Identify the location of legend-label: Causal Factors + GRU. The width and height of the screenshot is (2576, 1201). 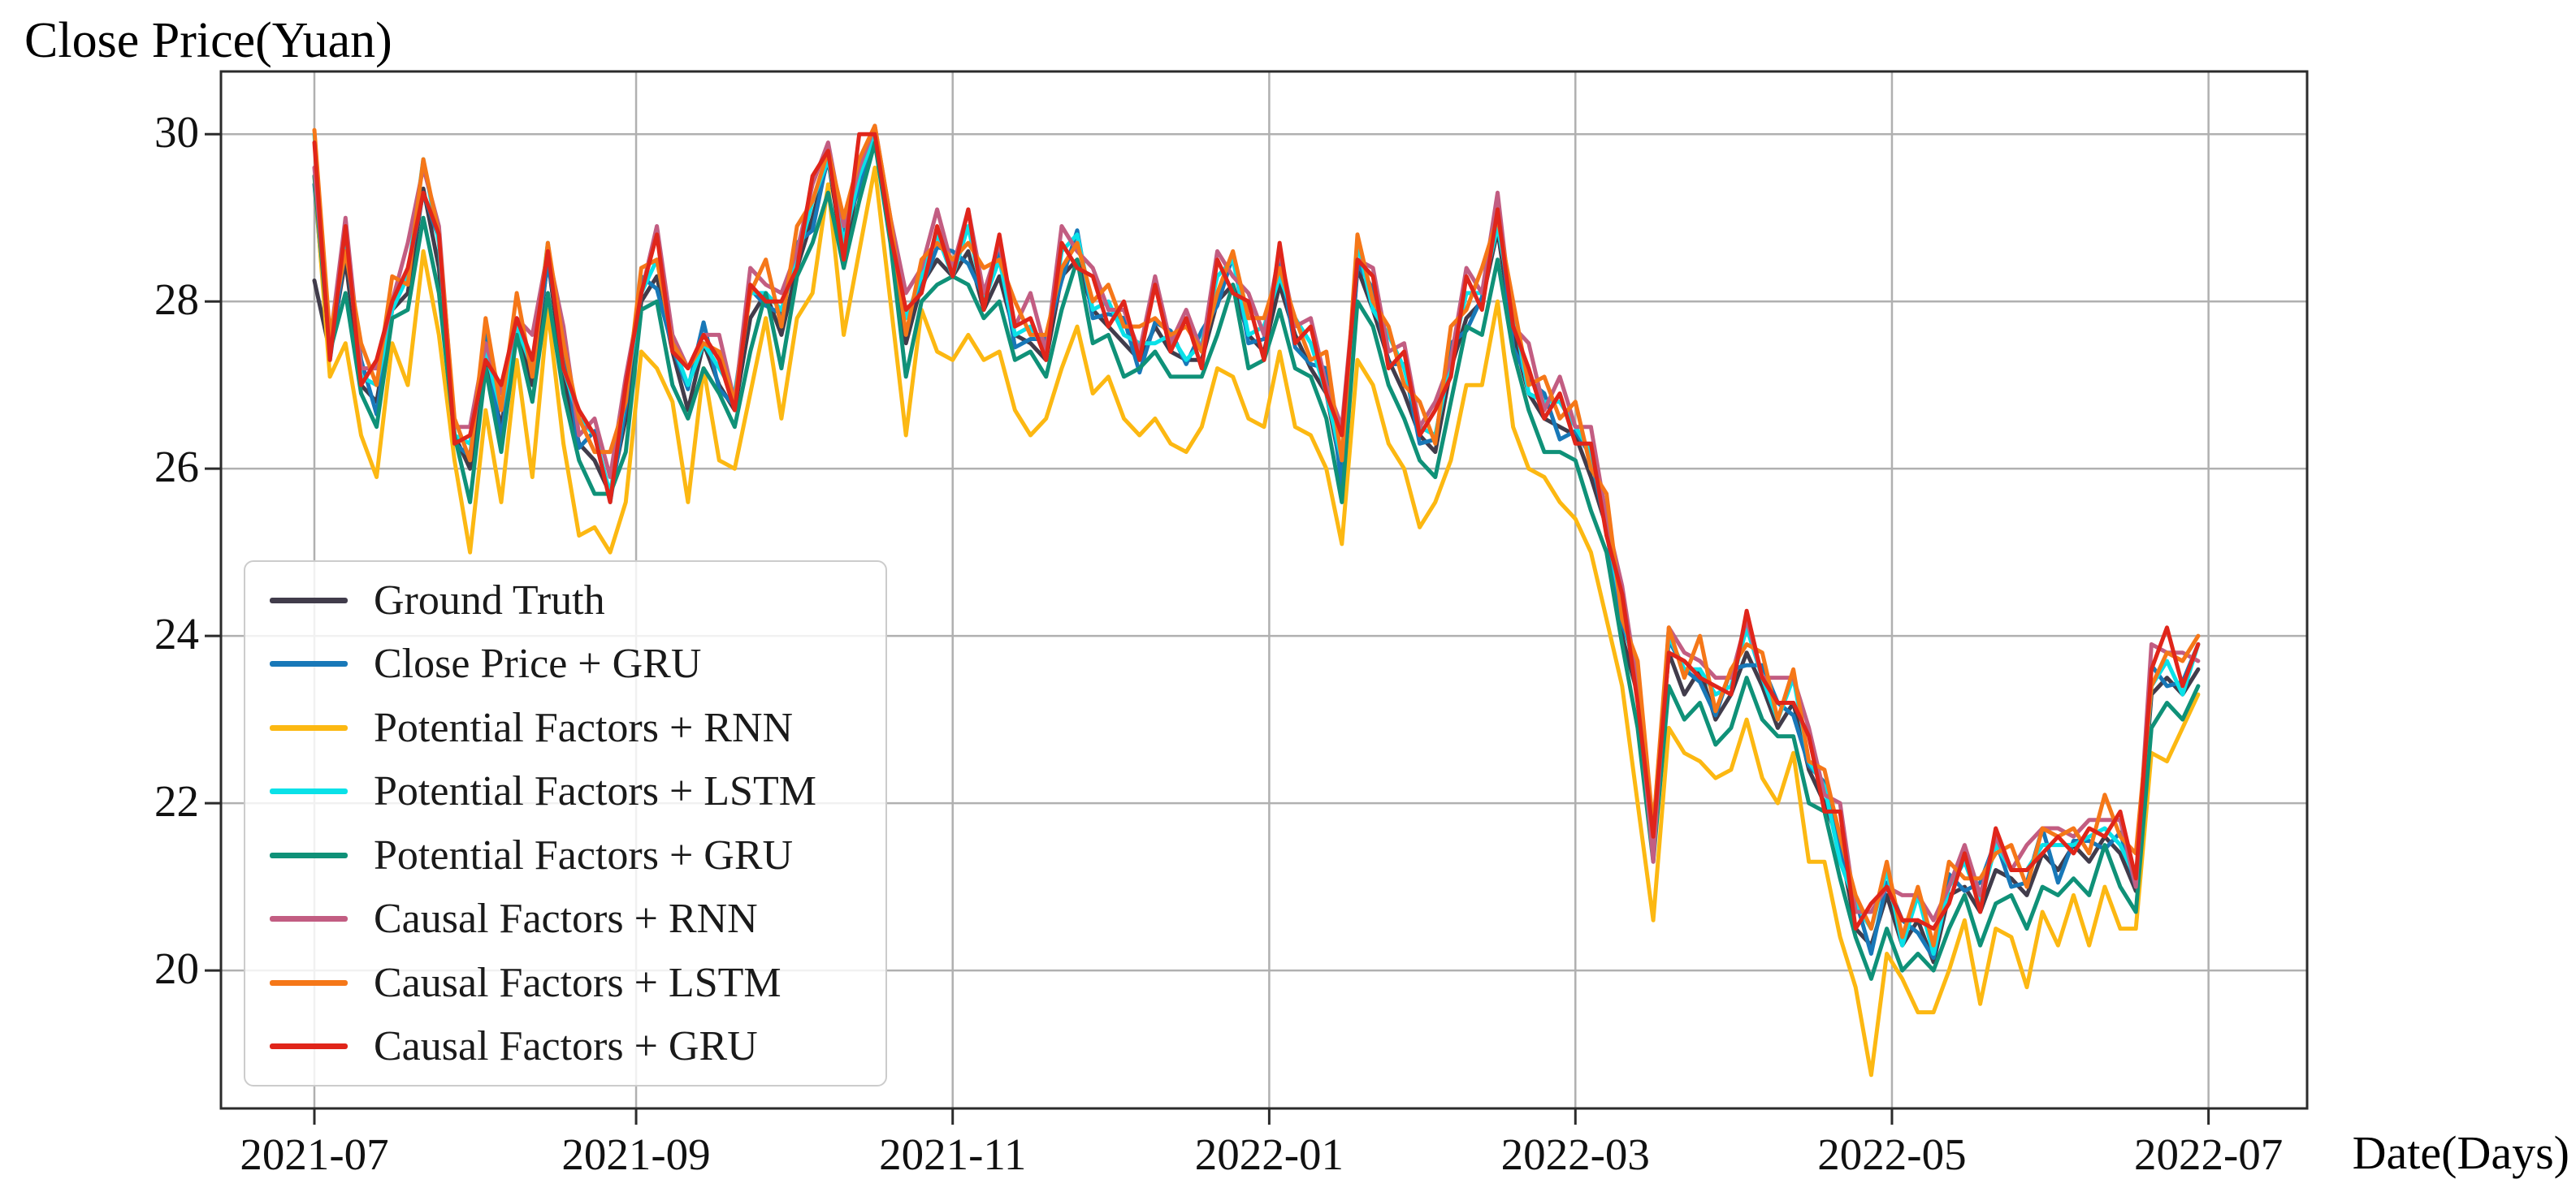
(566, 1046).